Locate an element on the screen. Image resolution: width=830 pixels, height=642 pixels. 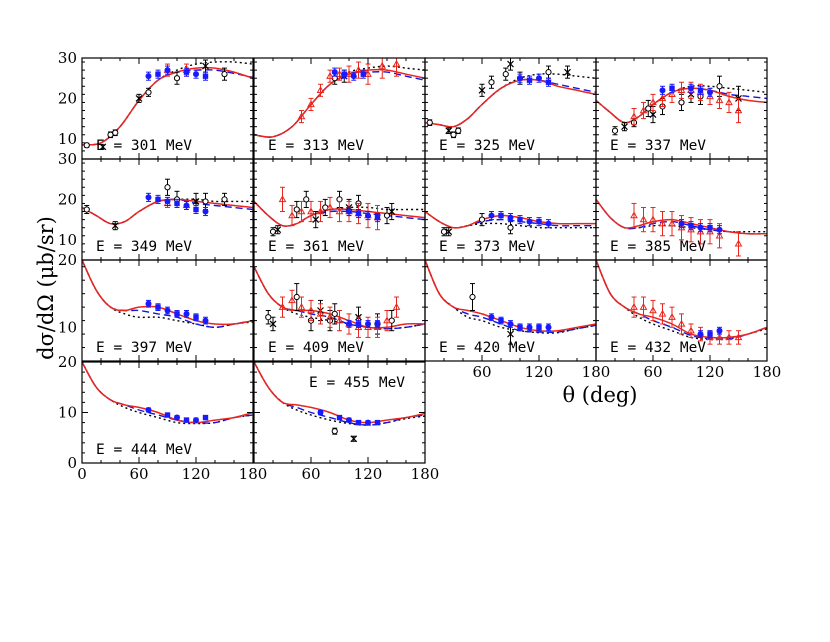
panel-13: 0 10 20 0 60 120 180 E = 444 MeV is located at coordinates (162, 418).